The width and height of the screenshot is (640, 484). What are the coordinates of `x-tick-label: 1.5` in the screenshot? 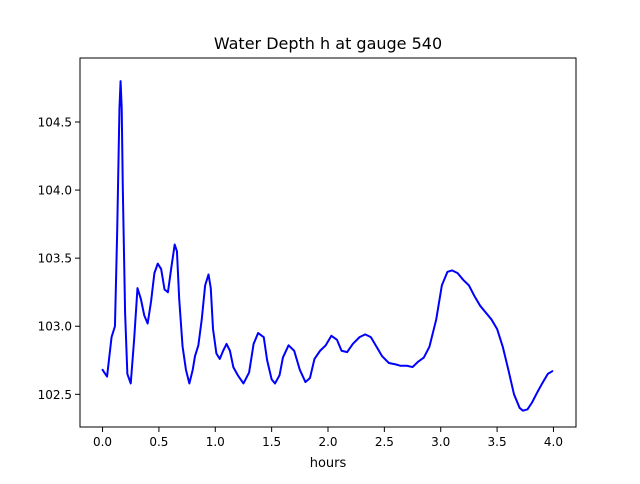 It's located at (271, 442).